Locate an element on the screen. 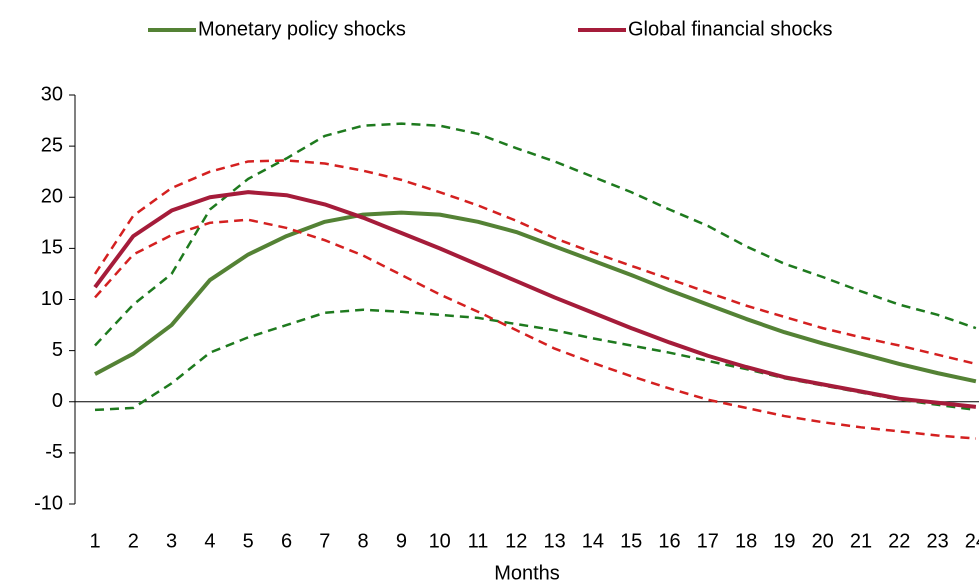 Image resolution: width=979 pixels, height=585 pixels. x-tick-label: 17 is located at coordinates (708, 541).